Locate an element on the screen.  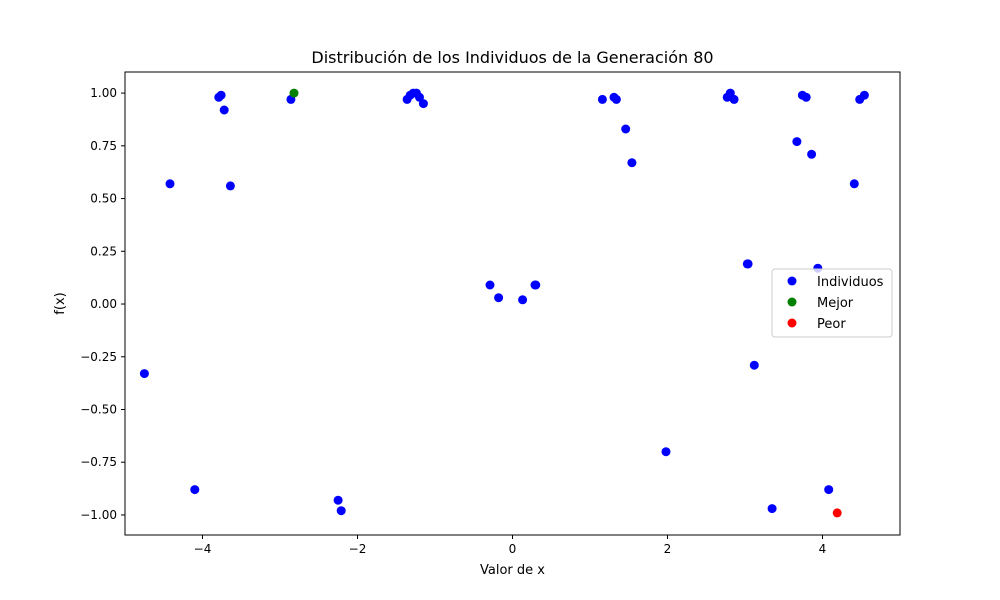
x-axis-label: Valor de x is located at coordinates (512, 570).